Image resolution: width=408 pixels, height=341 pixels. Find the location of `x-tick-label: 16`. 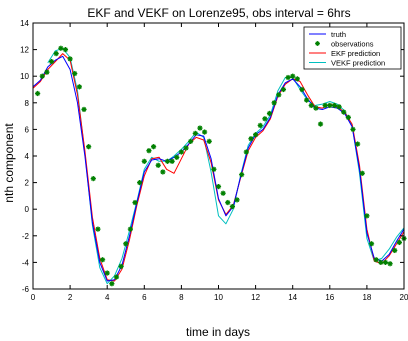

x-tick-label: 16 is located at coordinates (329, 297).